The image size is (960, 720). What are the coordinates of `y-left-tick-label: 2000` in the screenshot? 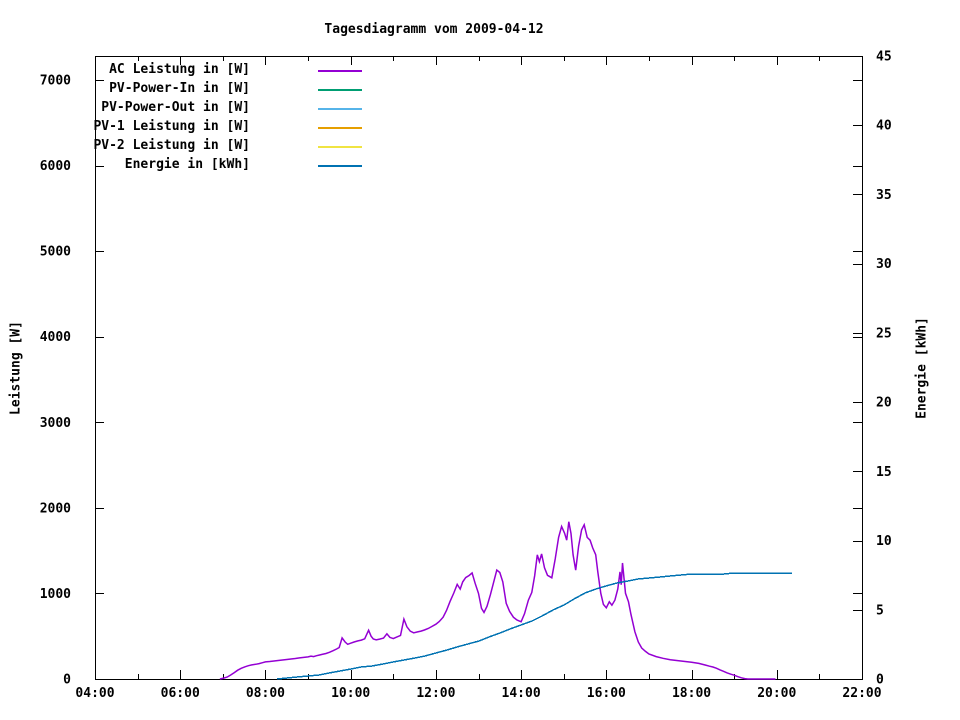 It's located at (55, 508).